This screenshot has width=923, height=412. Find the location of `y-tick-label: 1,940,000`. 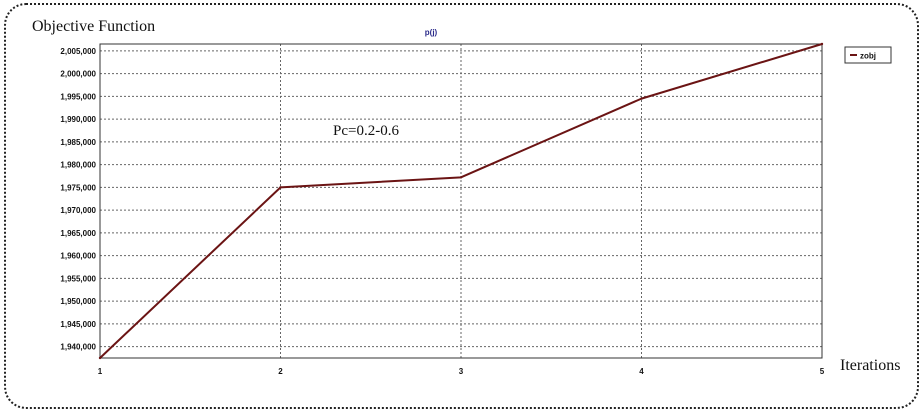

y-tick-label: 1,940,000 is located at coordinates (78, 347).